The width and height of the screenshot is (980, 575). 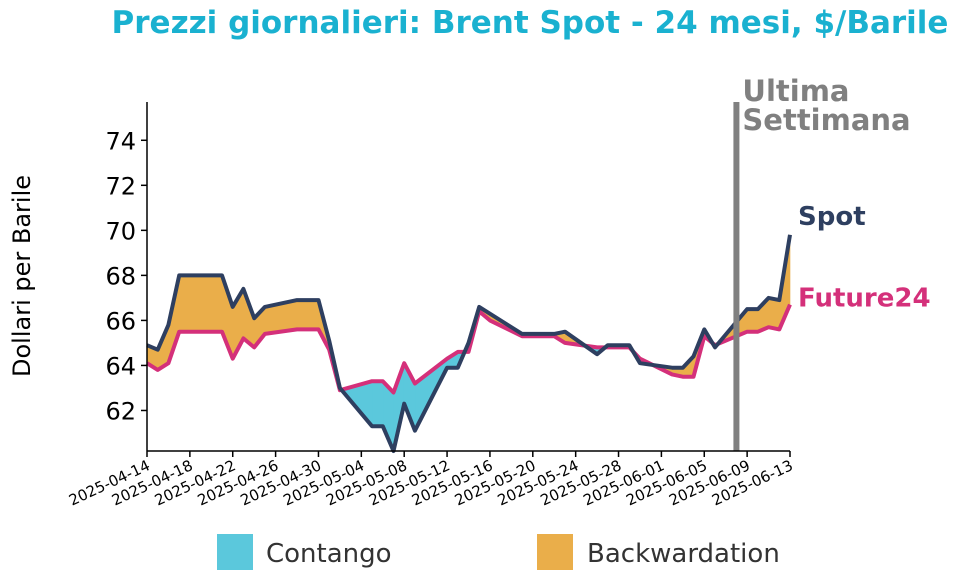 What do you see at coordinates (120, 141) in the screenshot?
I see `y-tick-label: 74` at bounding box center [120, 141].